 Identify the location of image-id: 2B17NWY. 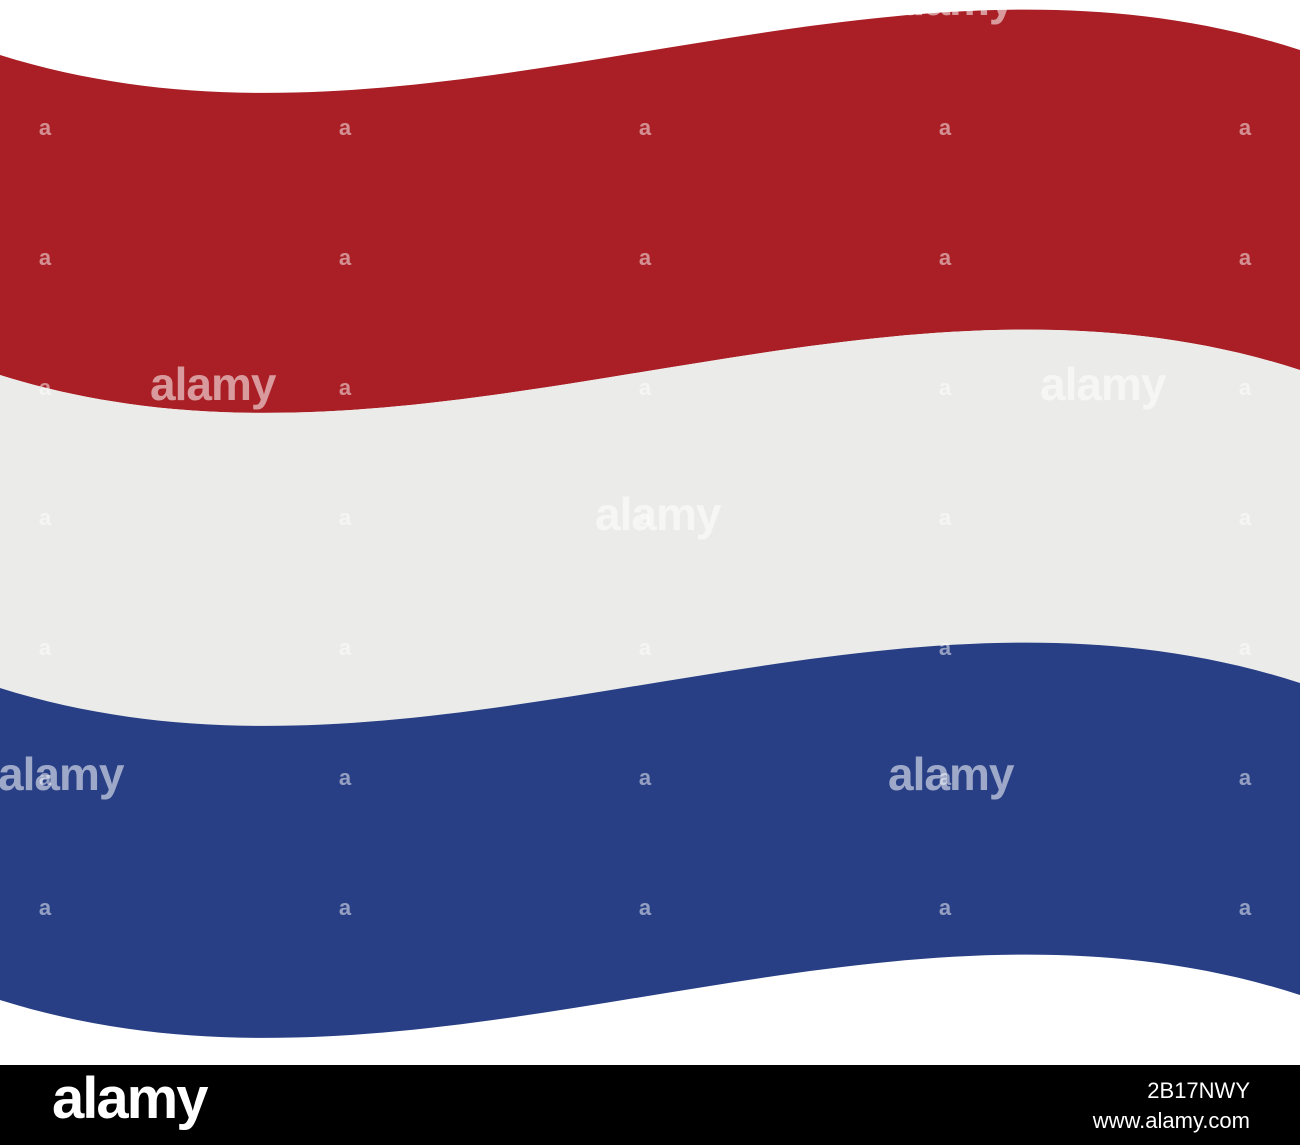
(1198, 1090).